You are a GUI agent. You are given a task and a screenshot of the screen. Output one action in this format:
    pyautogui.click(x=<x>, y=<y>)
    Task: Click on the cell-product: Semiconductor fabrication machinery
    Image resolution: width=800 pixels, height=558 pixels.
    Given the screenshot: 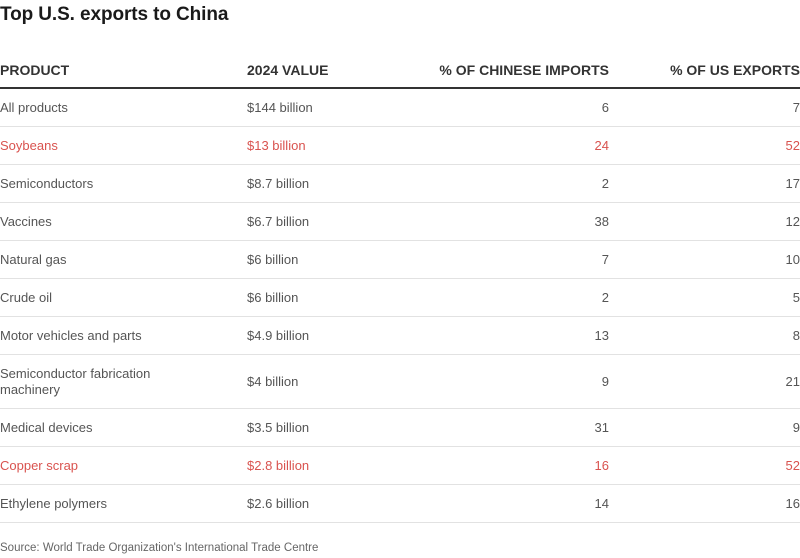 What is the action you would take?
    pyautogui.click(x=123, y=381)
    